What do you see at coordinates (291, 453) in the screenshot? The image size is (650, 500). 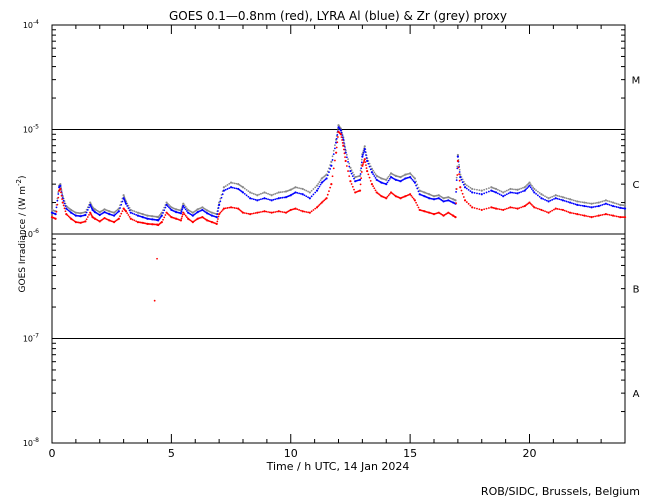 I see `x-tick-label: 10` at bounding box center [291, 453].